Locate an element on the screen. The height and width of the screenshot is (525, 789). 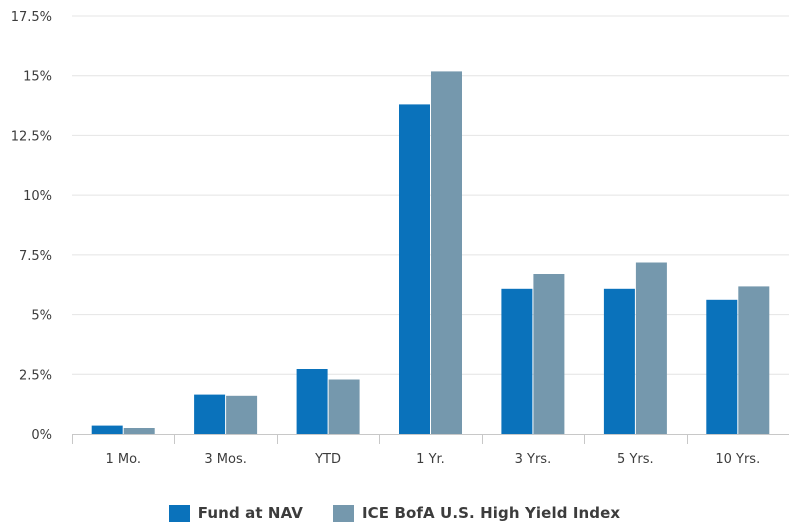
x-tick-label: 1 Mo. is located at coordinates (122, 459).